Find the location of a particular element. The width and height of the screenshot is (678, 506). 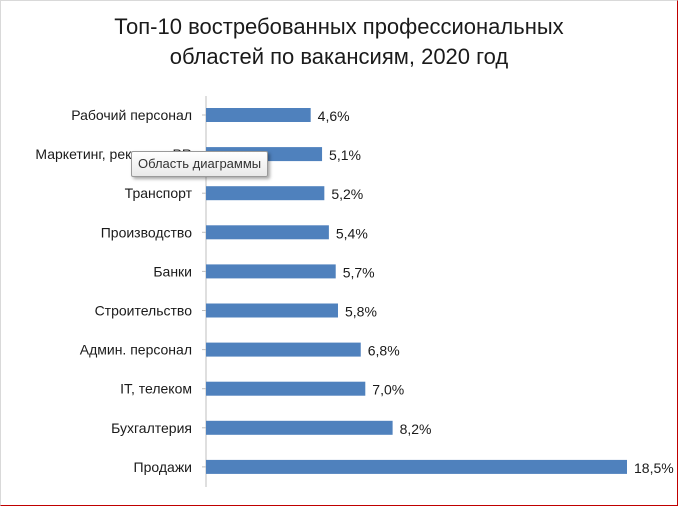

category-label: IT, телеком is located at coordinates (156, 389).